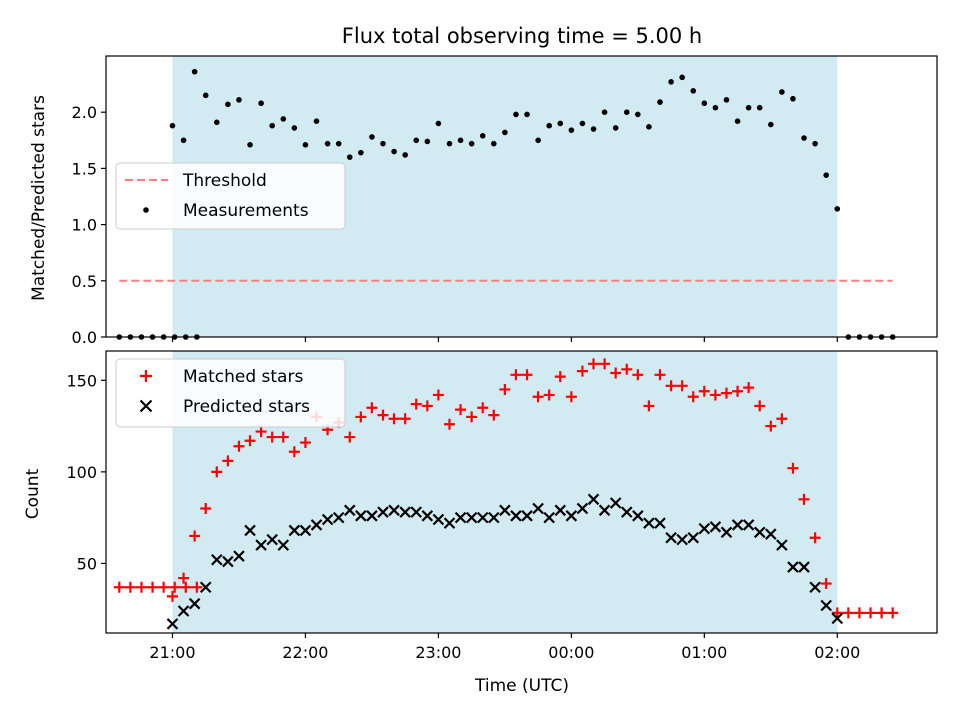  Describe the element at coordinates (33, 493) in the screenshot. I see `bottom-y-axis-label: Count` at that location.